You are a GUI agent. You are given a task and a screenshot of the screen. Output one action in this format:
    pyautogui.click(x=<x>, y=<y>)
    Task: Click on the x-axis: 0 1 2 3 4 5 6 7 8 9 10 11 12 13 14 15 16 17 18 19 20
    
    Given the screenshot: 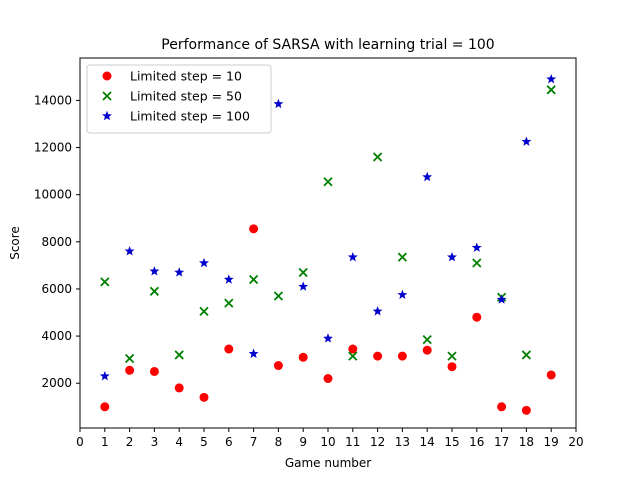 What is the action you would take?
    pyautogui.click(x=330, y=438)
    